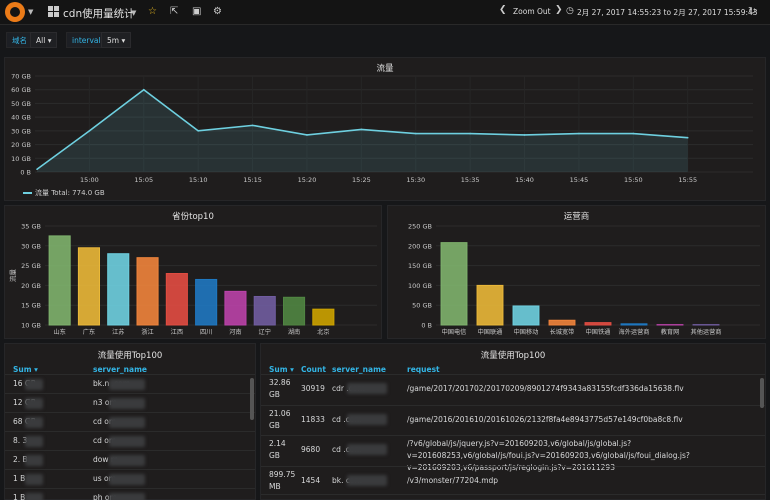  Describe the element at coordinates (44, 40) in the screenshot. I see `variable-select-domain: All ▾` at that location.